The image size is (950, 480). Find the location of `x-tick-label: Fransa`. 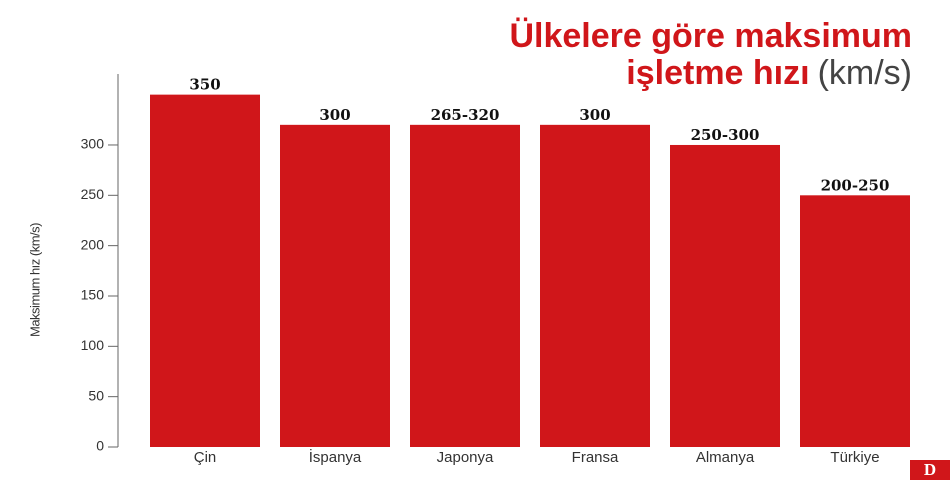

x-tick-label: Fransa is located at coordinates (595, 457).